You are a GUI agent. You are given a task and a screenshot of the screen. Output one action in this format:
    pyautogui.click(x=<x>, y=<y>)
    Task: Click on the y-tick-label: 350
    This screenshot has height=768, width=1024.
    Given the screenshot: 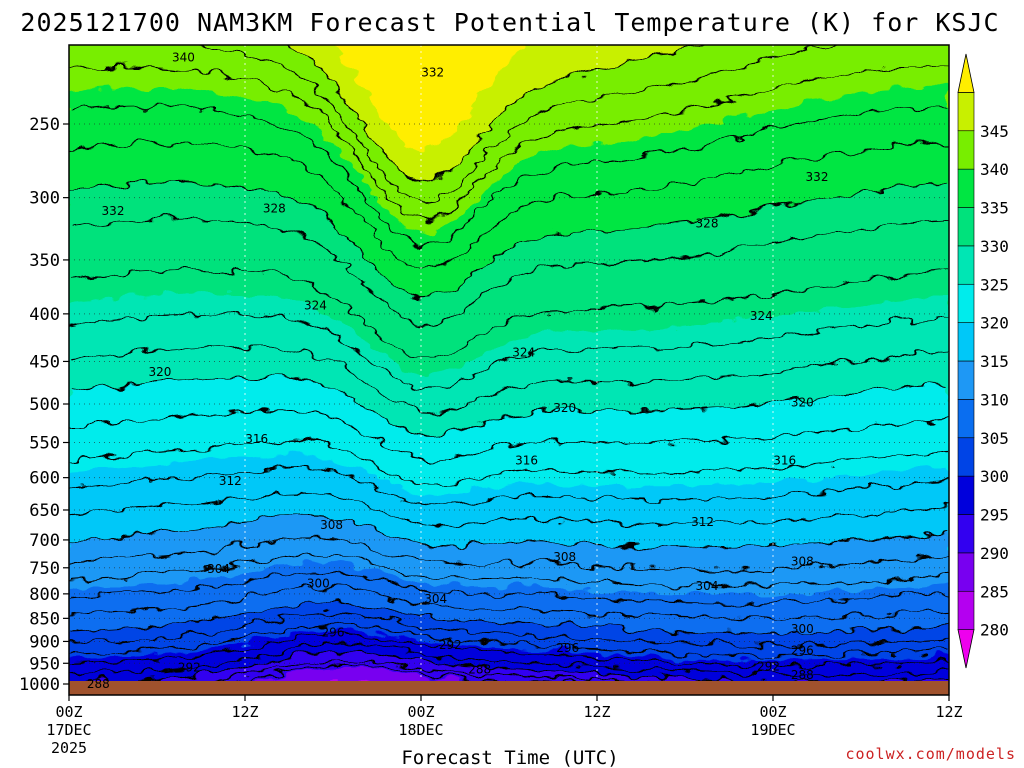 What is the action you would take?
    pyautogui.click(x=44, y=261)
    